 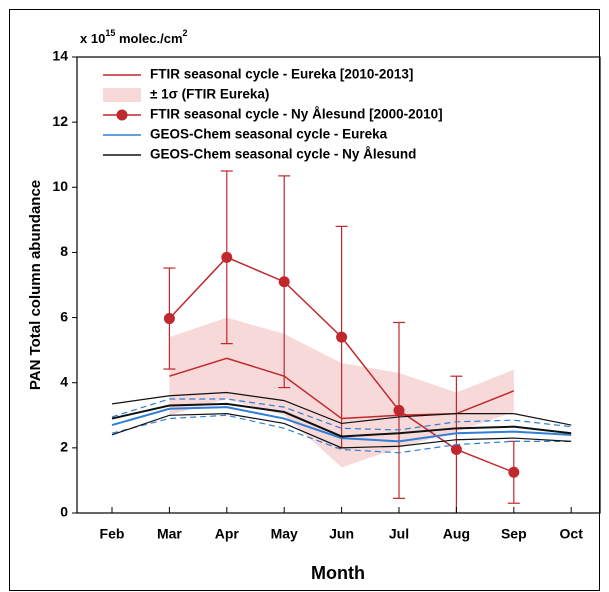 I want to click on y-tick-label: 2, so click(x=64, y=447).